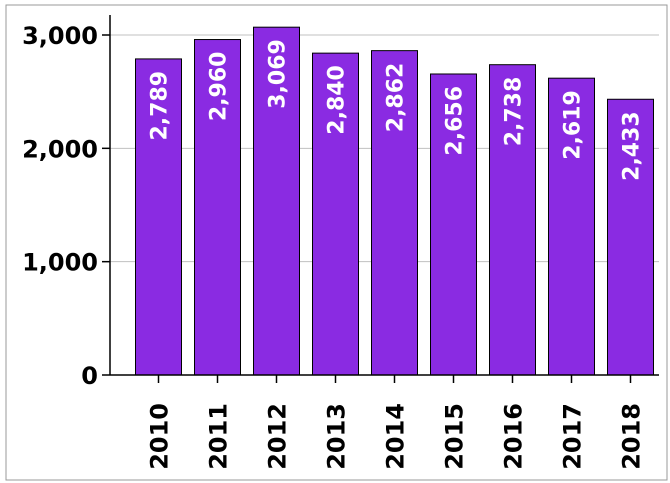 The height and width of the screenshot is (483, 670). I want to click on x-tick-label-2015: 2015, so click(455, 436).